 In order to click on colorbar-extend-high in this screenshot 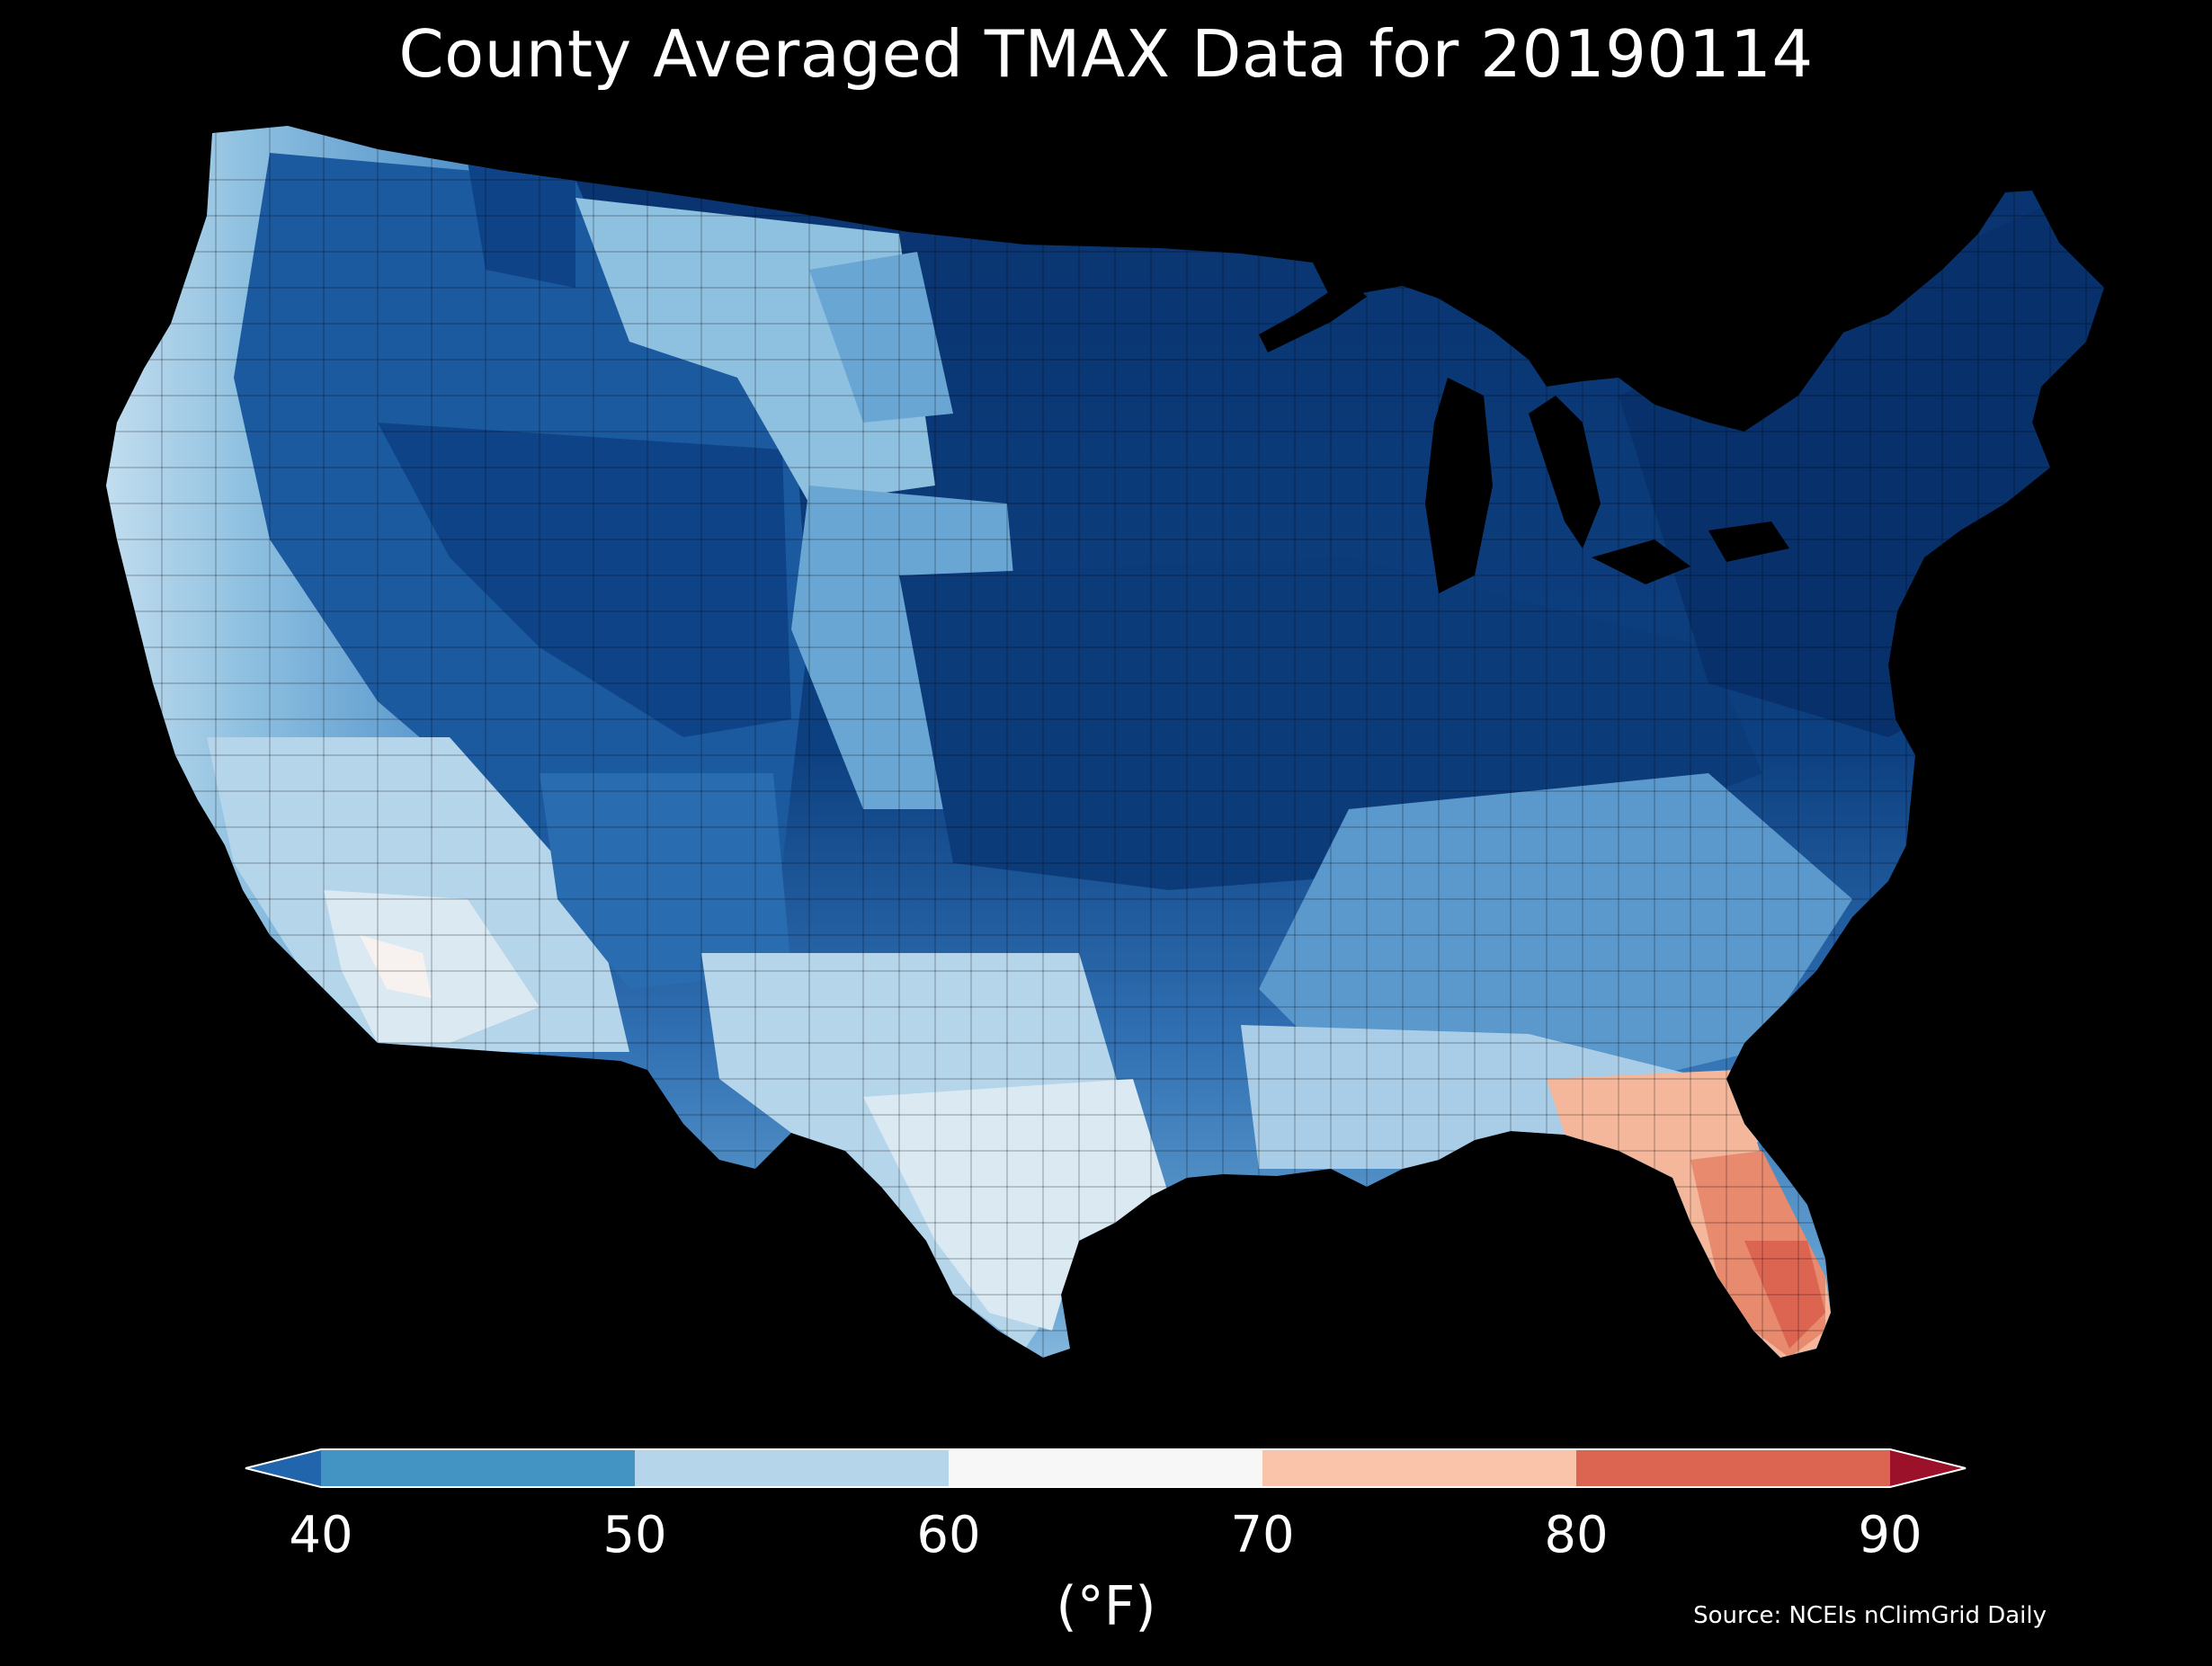, I will do `click(1928, 1468)`.